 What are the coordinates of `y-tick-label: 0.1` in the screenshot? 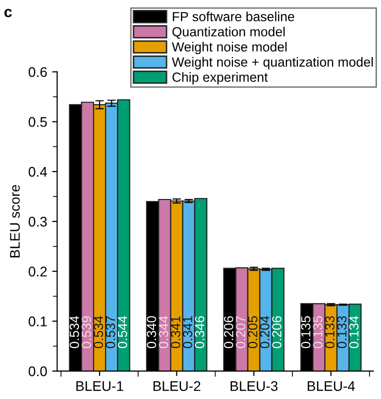 It's located at (37, 321).